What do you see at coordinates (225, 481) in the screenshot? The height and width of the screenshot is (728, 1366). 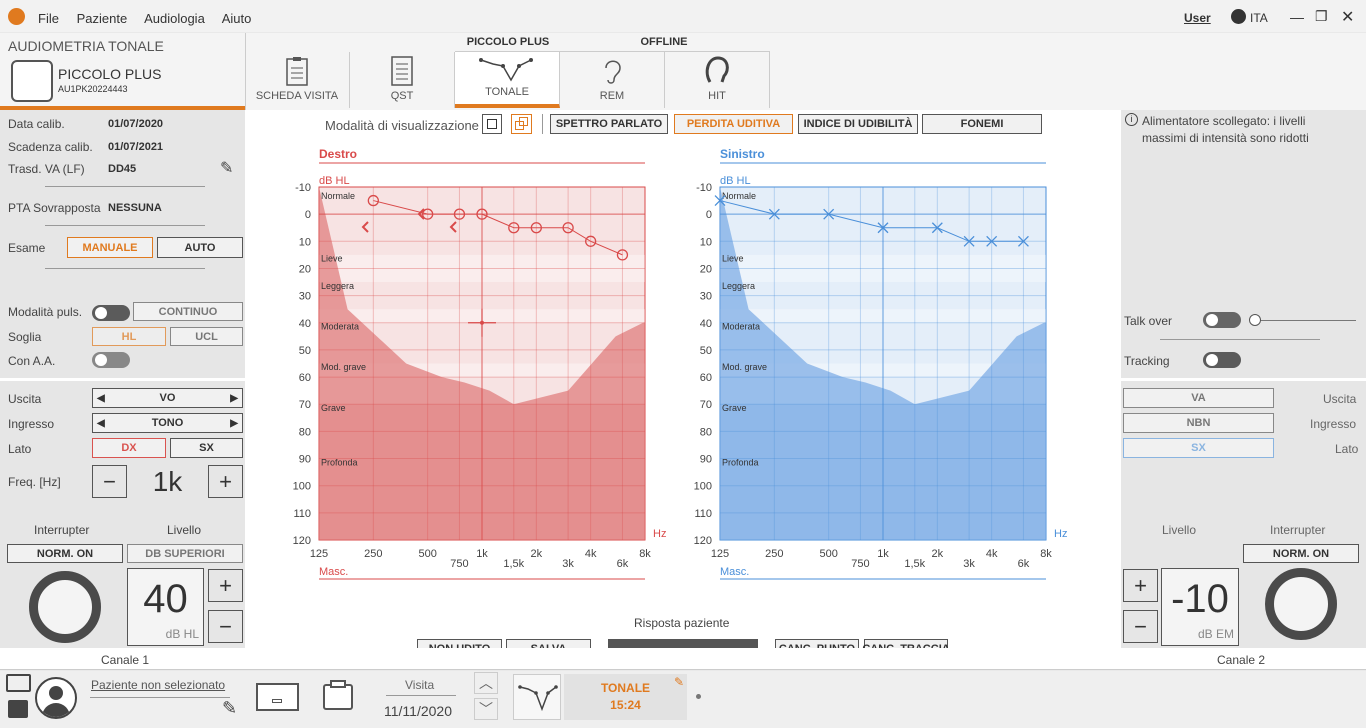 I see `freq-increase-button: +` at bounding box center [225, 481].